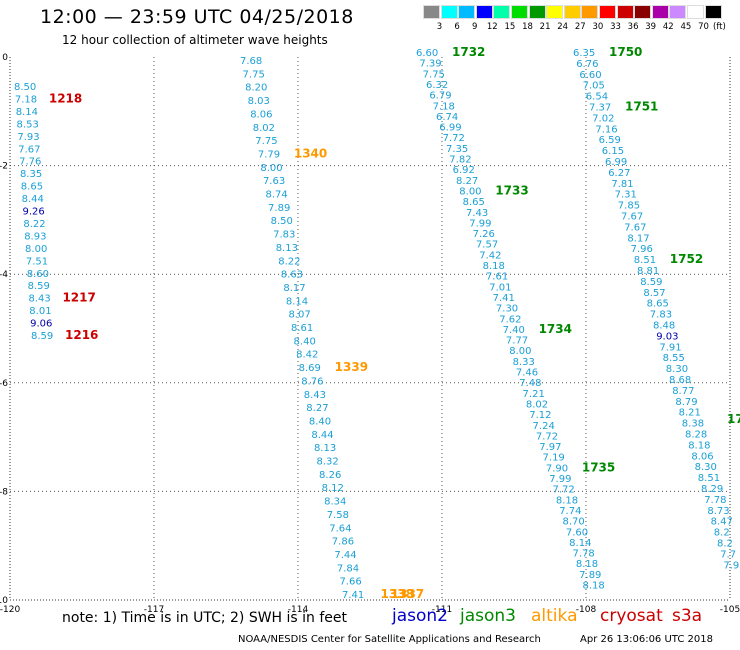 The image size is (740, 650). What do you see at coordinates (511, 190) in the screenshot?
I see `pass-time-label: 1733` at bounding box center [511, 190].